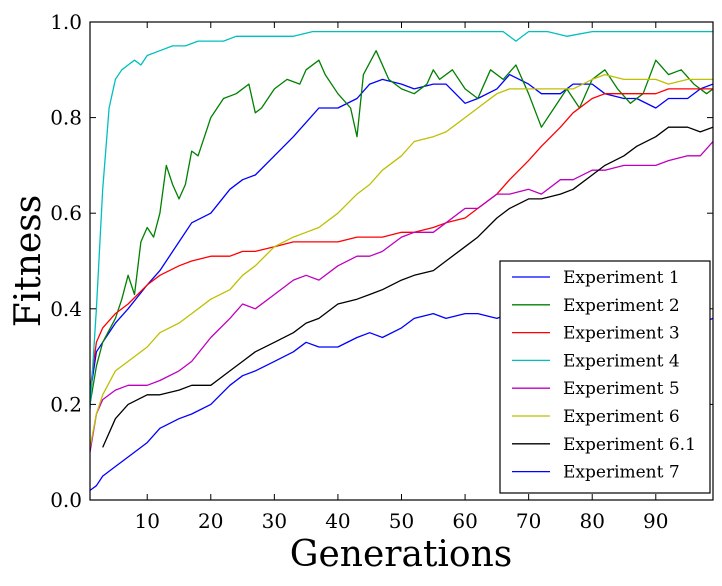  Describe the element at coordinates (66, 118) in the screenshot. I see `y-tick-label: 0.8` at that location.